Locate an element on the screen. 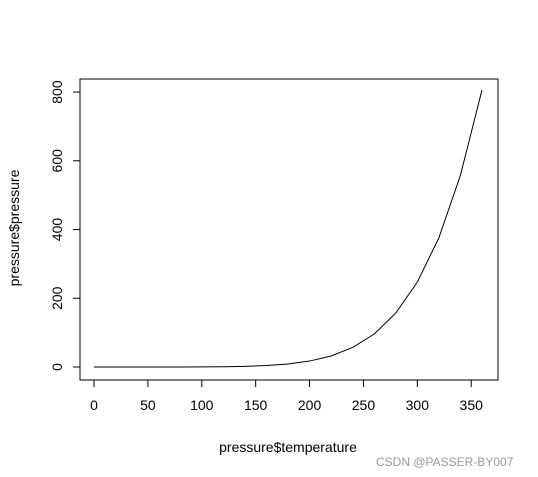 Image resolution: width=538 pixels, height=477 pixels. y-tick-label: 200 is located at coordinates (57, 298).